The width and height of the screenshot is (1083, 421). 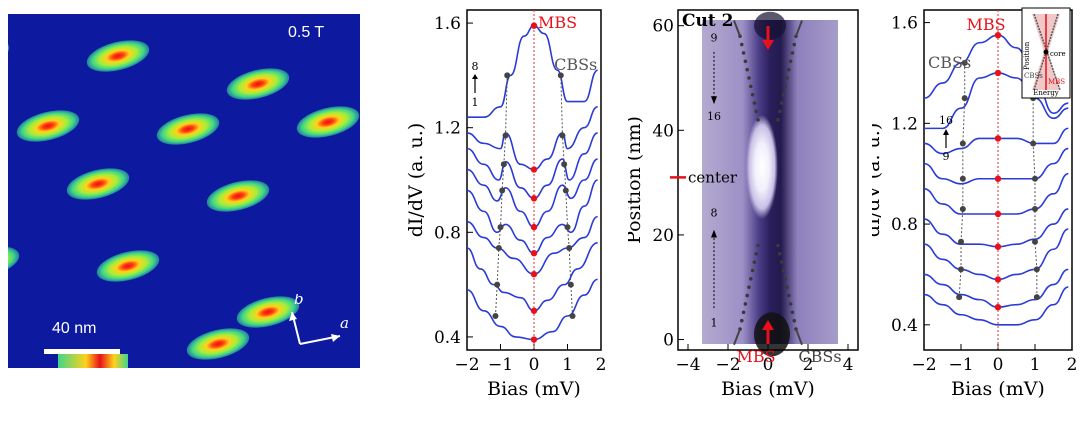 What do you see at coordinates (447, 129) in the screenshot?
I see `y-tick-label: 1.2` at bounding box center [447, 129].